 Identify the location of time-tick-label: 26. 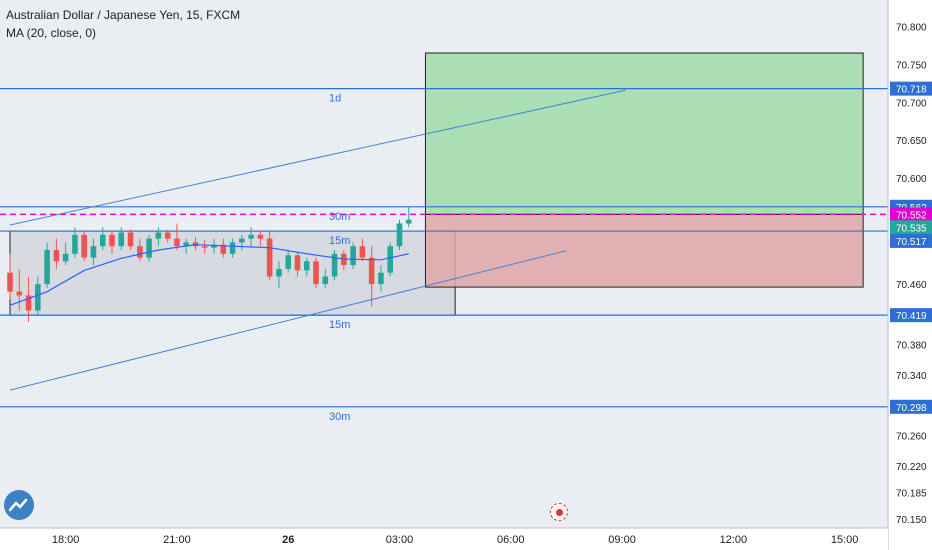
(288, 540).